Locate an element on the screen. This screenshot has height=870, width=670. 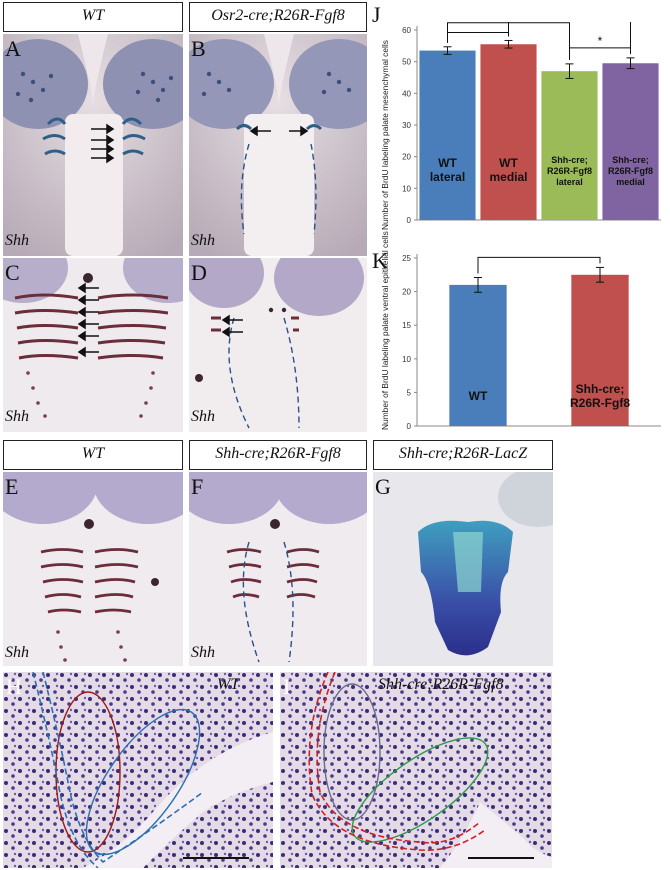
title-lacz-g: Shh-cre;R26R-LacZ is located at coordinates (463, 455).